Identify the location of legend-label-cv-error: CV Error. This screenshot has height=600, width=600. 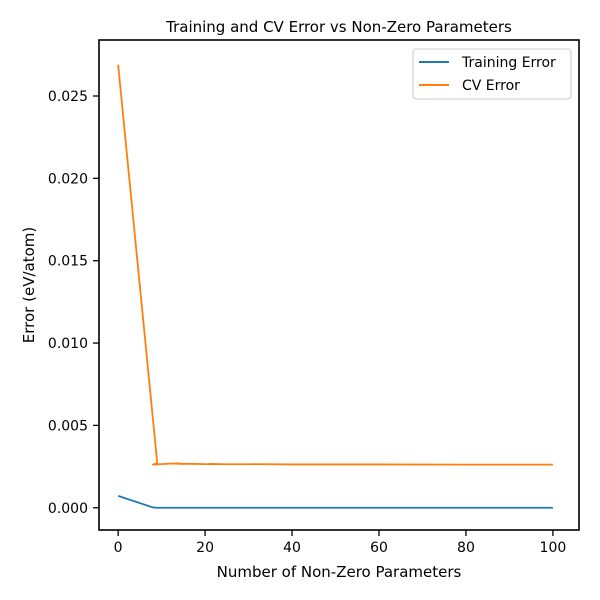
(491, 86).